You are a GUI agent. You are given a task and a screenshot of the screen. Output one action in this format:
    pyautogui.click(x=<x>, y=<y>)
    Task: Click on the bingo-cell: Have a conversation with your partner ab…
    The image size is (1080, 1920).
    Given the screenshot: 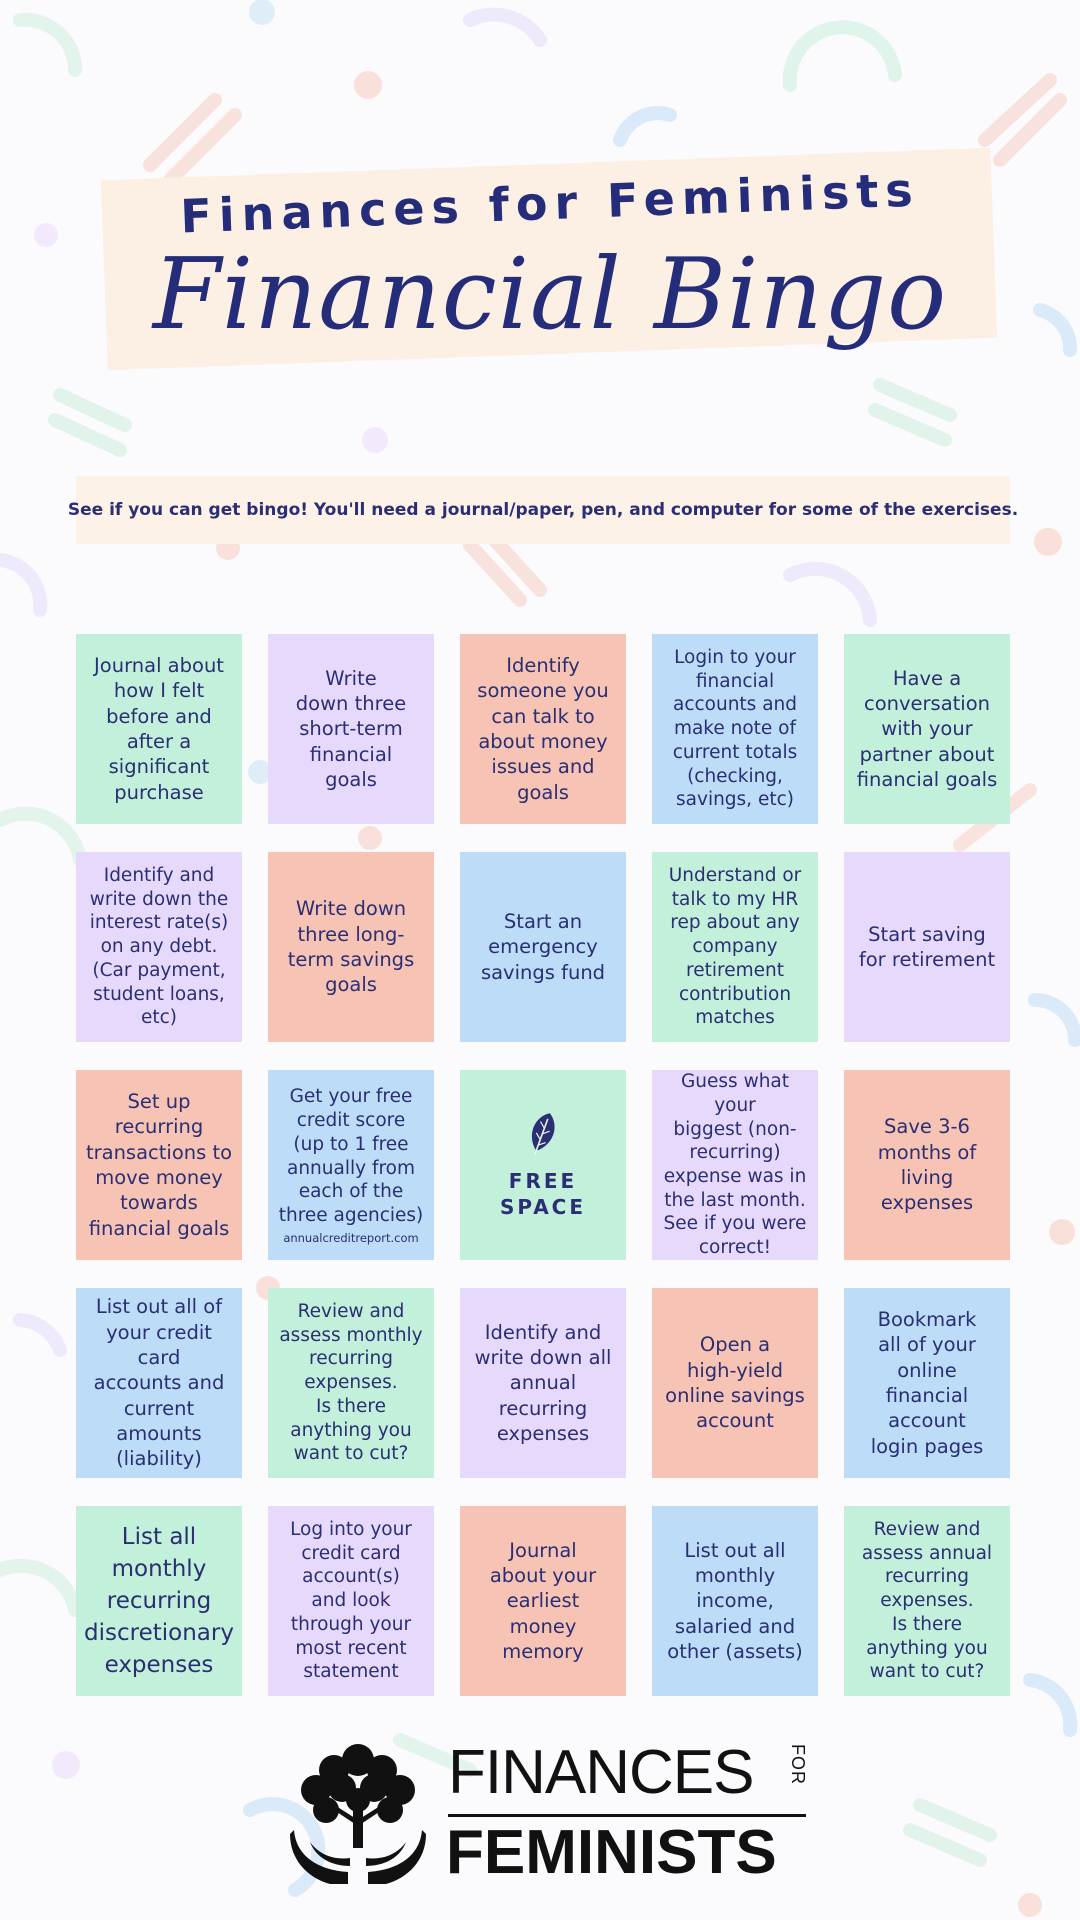 What is the action you would take?
    pyautogui.click(x=927, y=729)
    